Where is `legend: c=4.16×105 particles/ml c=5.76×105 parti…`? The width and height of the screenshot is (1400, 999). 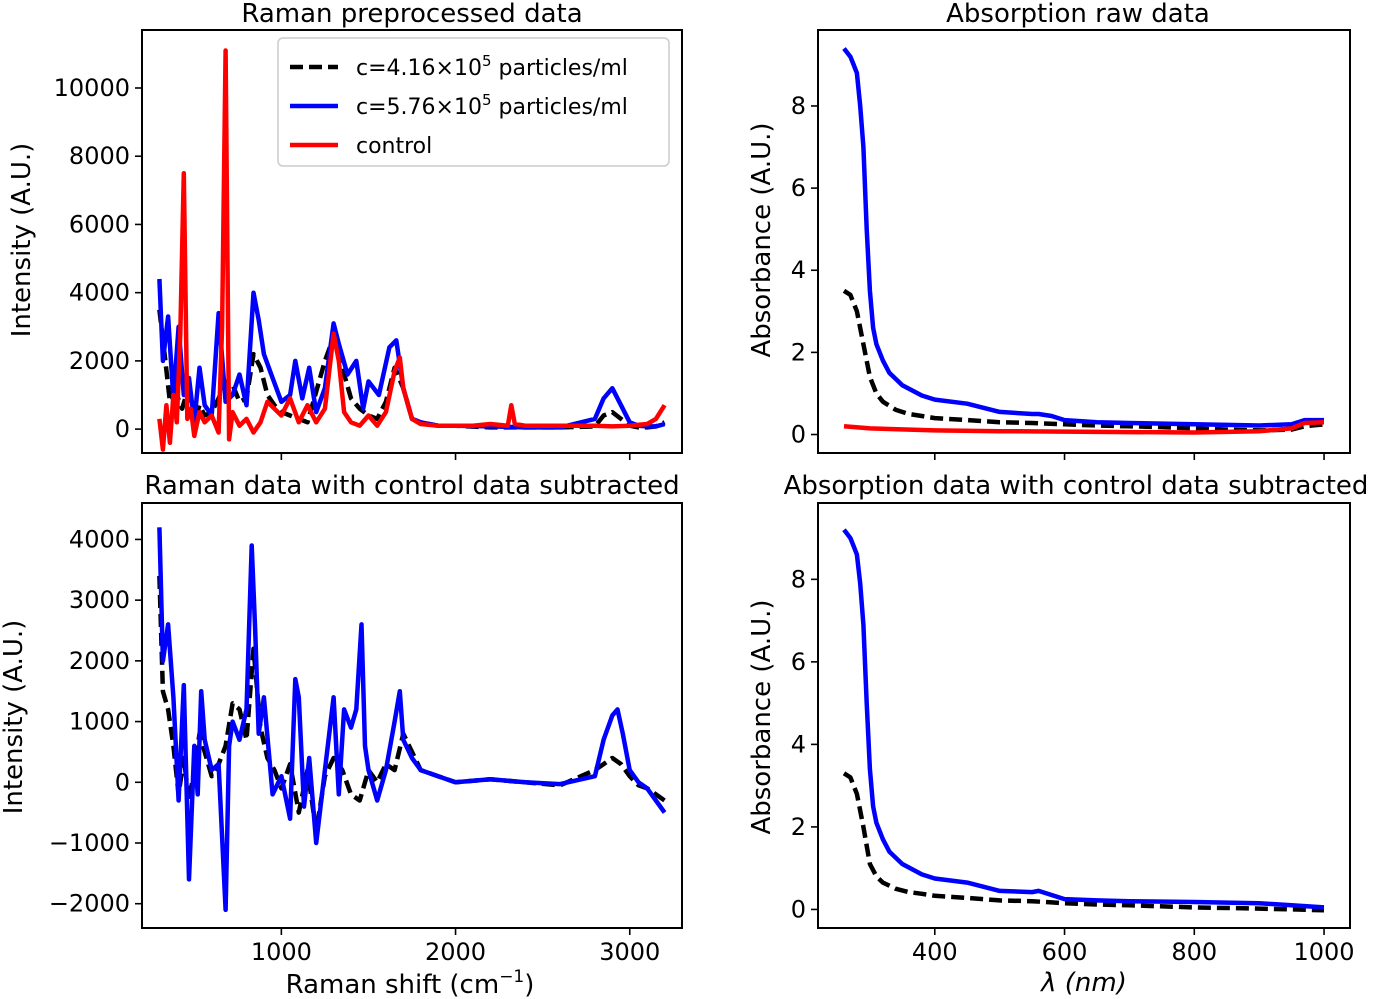 legend: c=4.16×105 particles/ml c=5.76×105 parti… is located at coordinates (473, 102).